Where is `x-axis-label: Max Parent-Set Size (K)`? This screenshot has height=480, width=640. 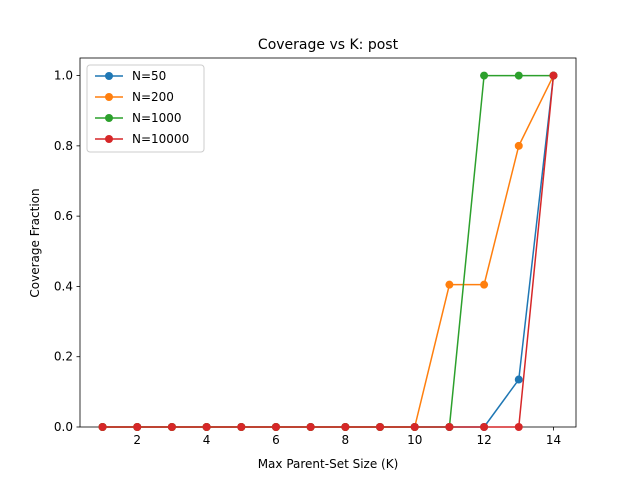 x-axis-label: Max Parent-Set Size (K) is located at coordinates (328, 464).